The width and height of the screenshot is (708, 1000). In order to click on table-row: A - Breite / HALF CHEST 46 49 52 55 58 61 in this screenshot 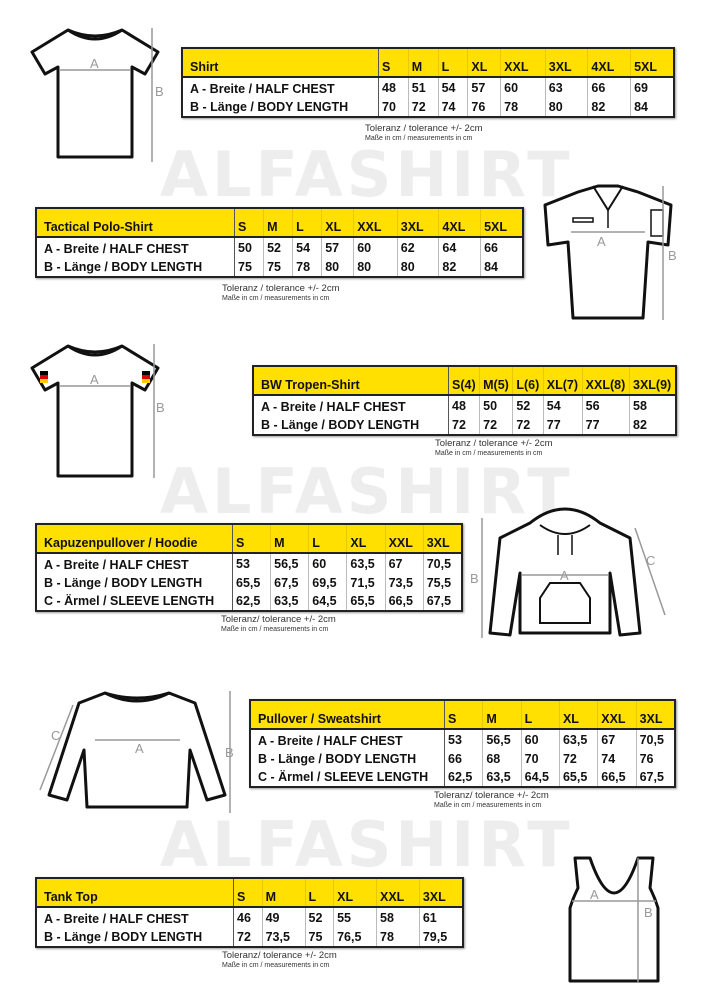, I will do `click(249, 917)`.